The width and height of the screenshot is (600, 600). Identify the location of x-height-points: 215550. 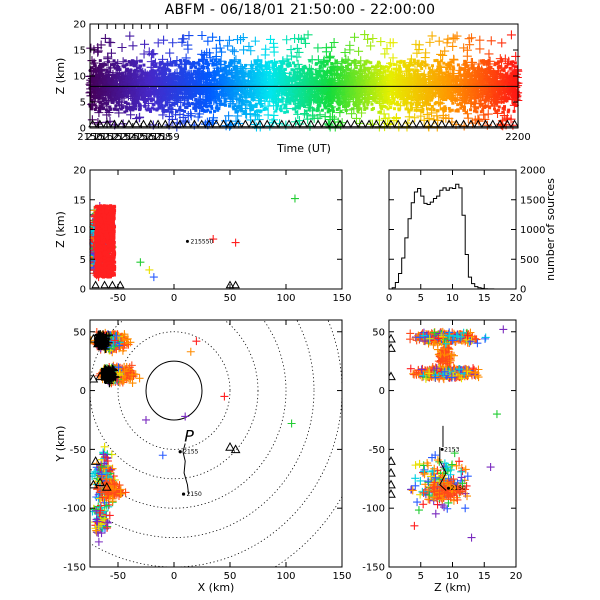
(194, 241).